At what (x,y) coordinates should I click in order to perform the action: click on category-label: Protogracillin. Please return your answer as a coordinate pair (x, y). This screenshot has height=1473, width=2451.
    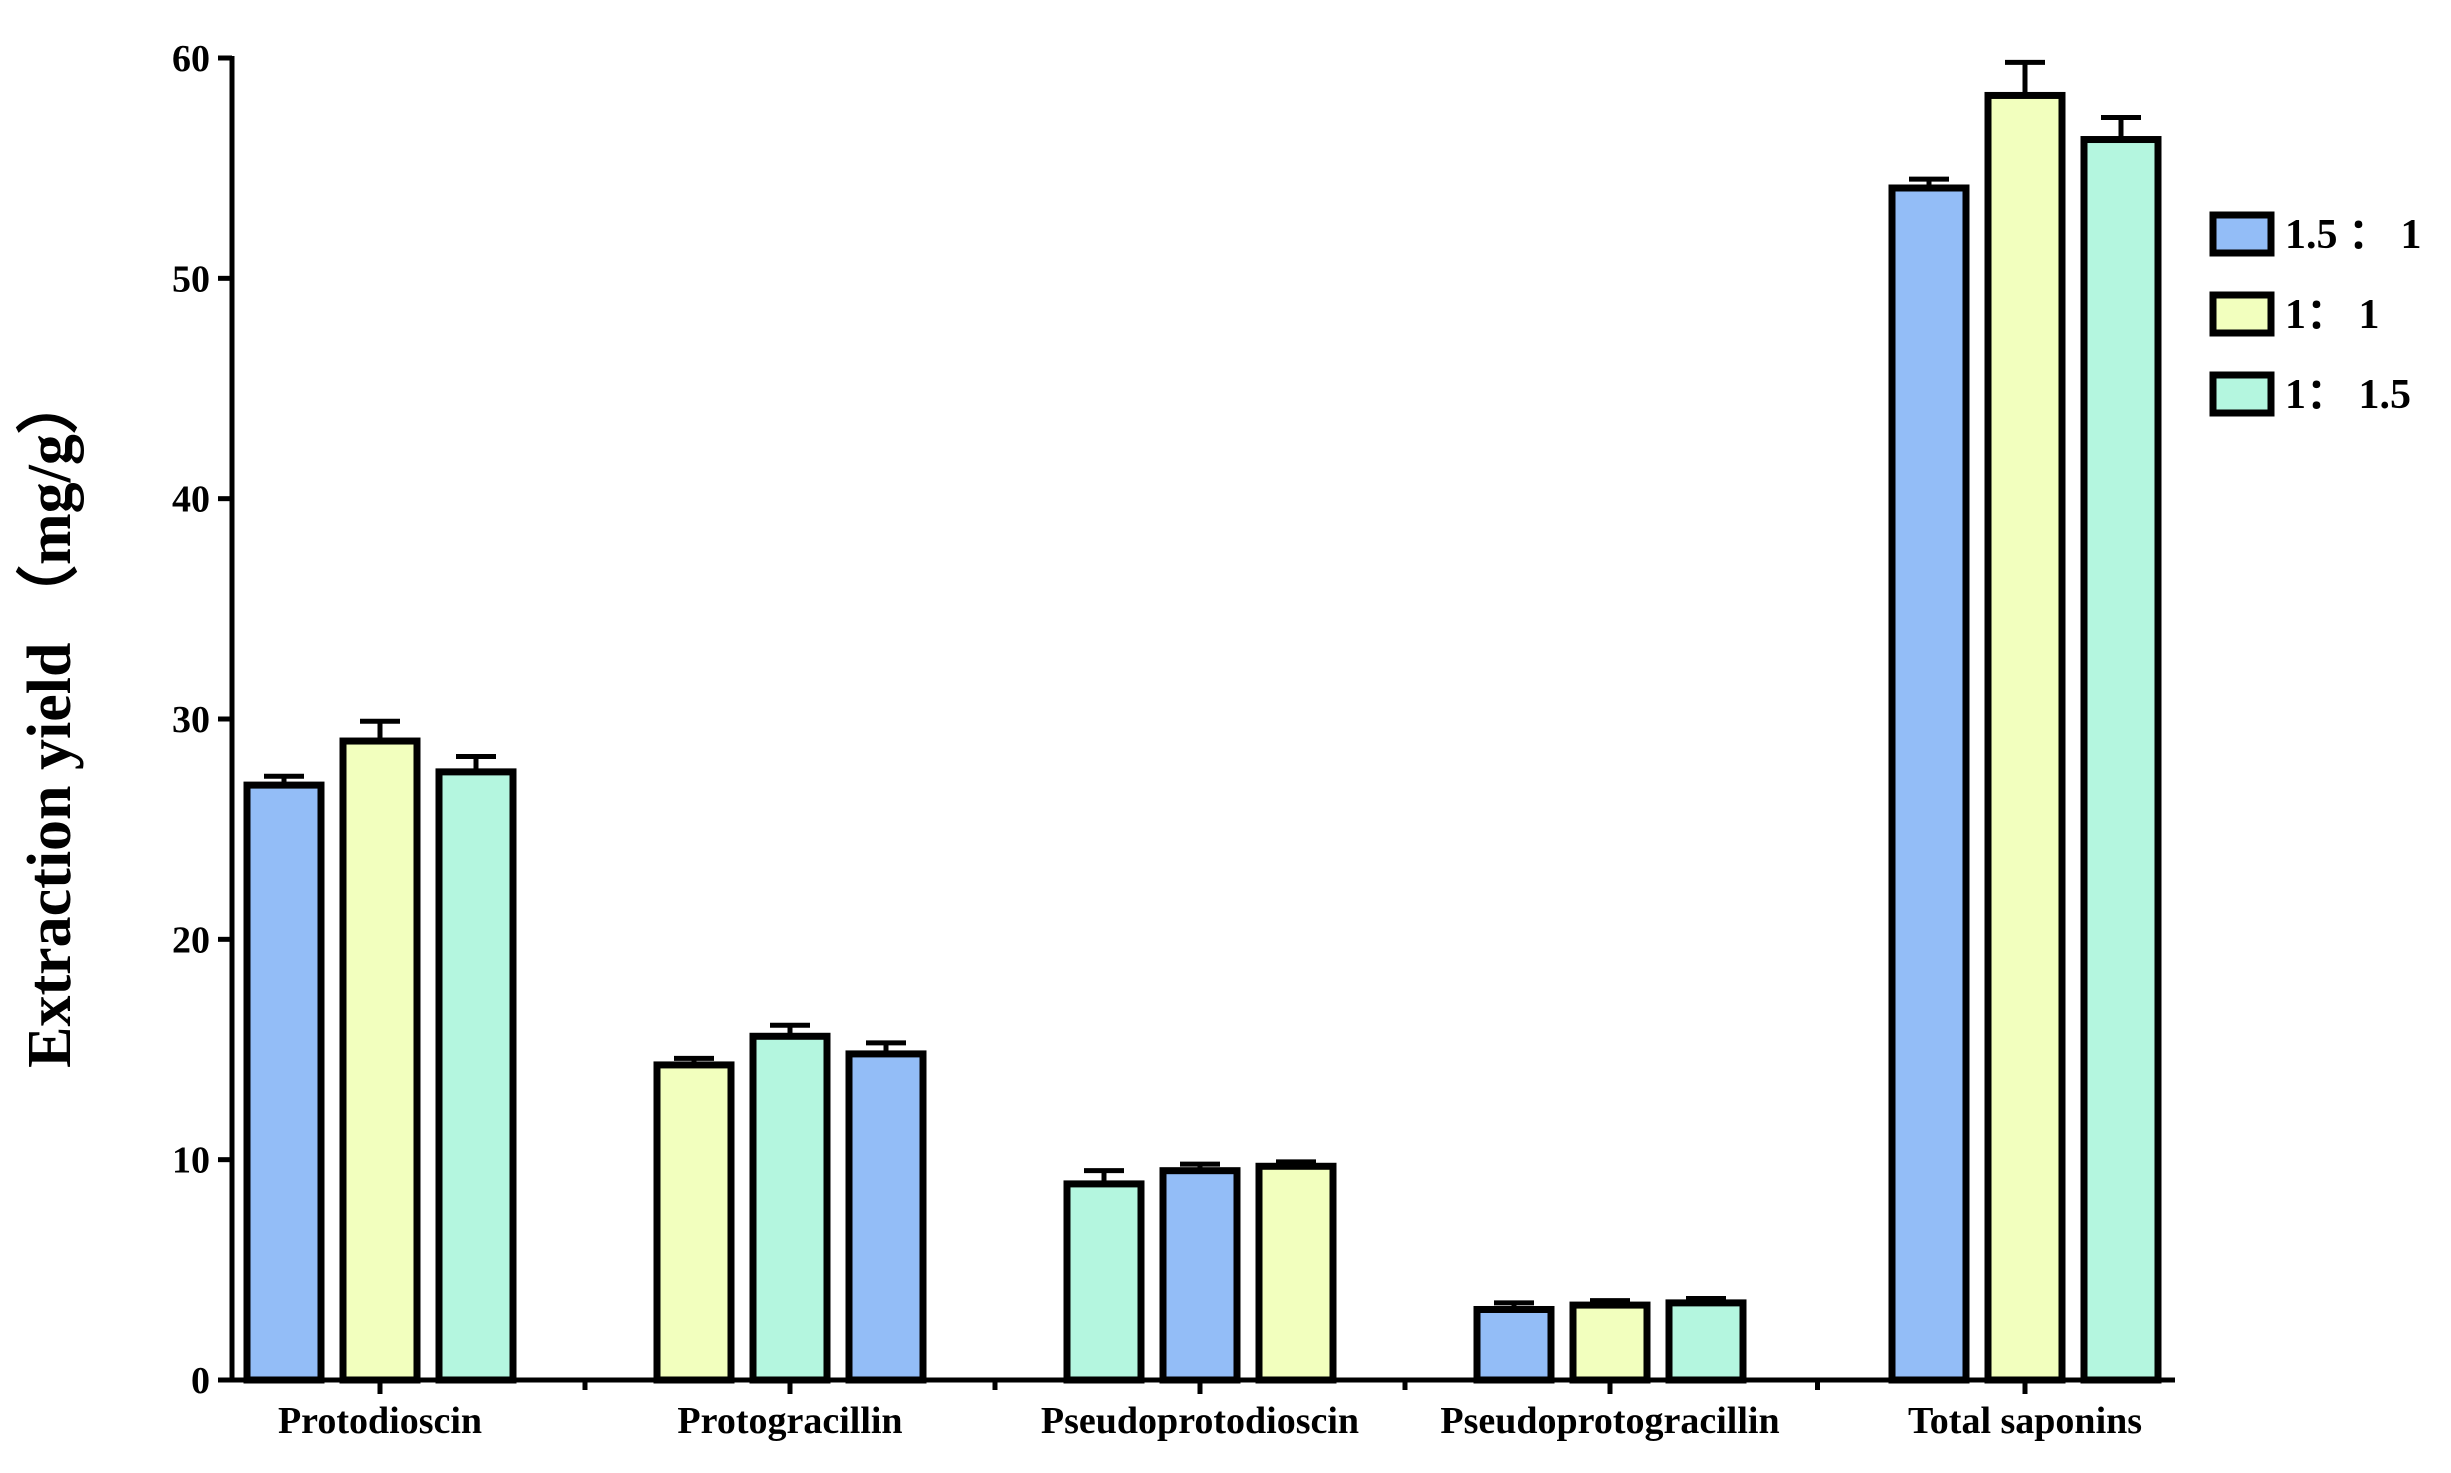
    Looking at the image, I should click on (789, 1421).